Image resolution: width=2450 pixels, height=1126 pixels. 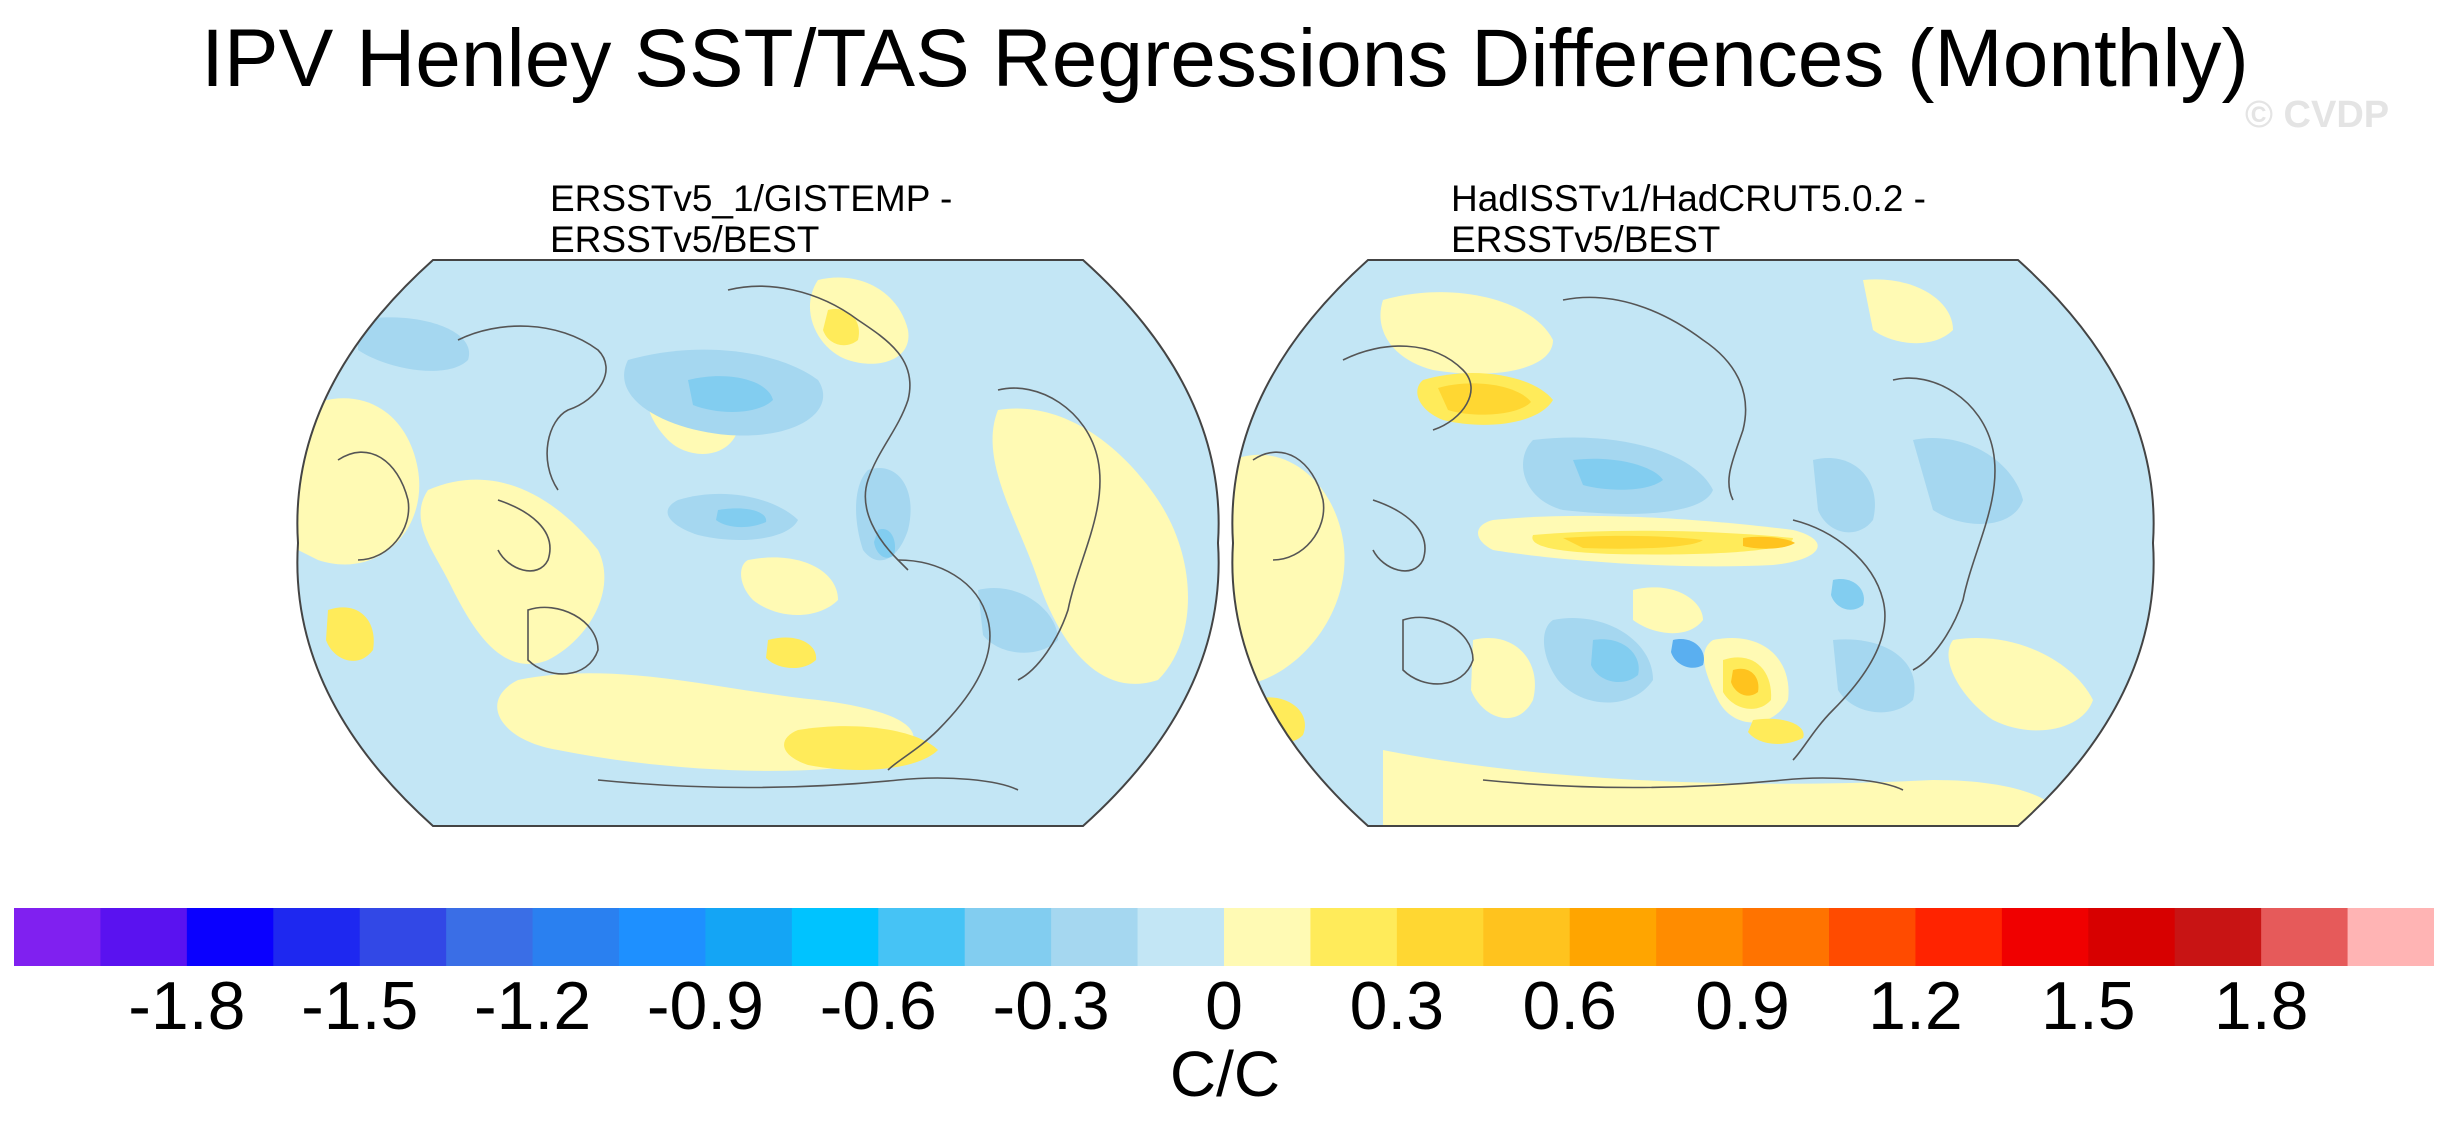 What do you see at coordinates (705, 1006) in the screenshot?
I see `colorbar-tick-label: -0.9` at bounding box center [705, 1006].